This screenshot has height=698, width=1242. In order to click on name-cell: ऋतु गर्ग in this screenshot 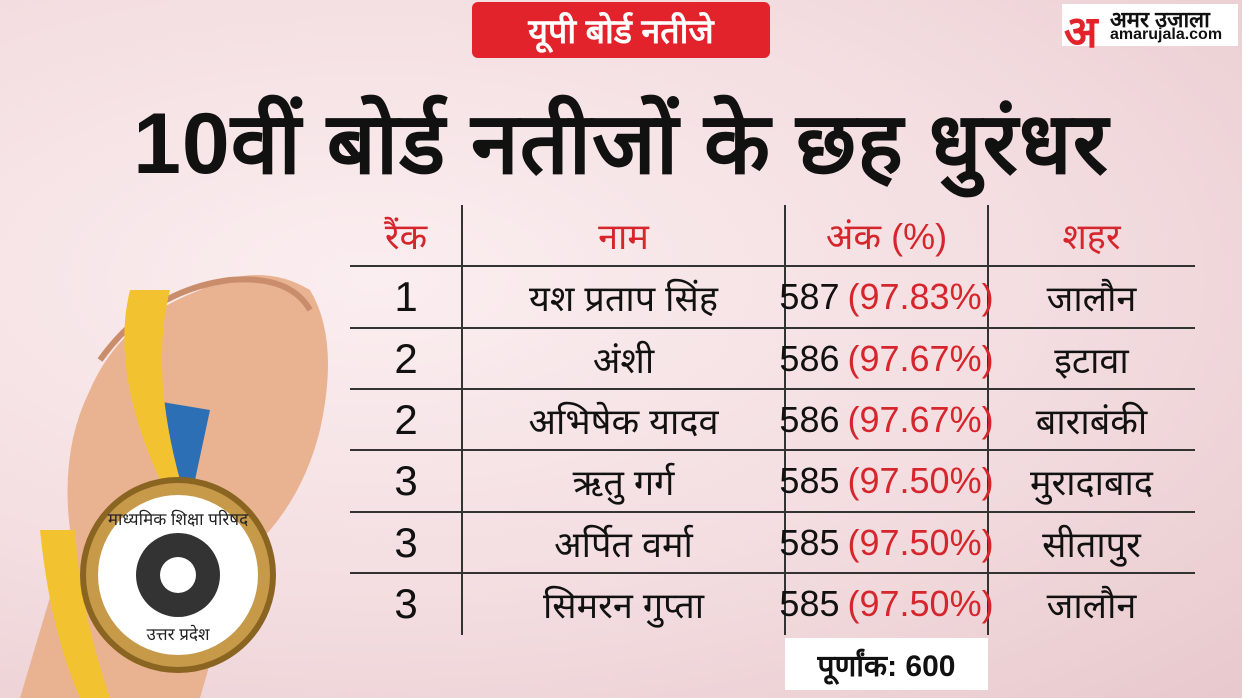, I will do `click(623, 482)`.